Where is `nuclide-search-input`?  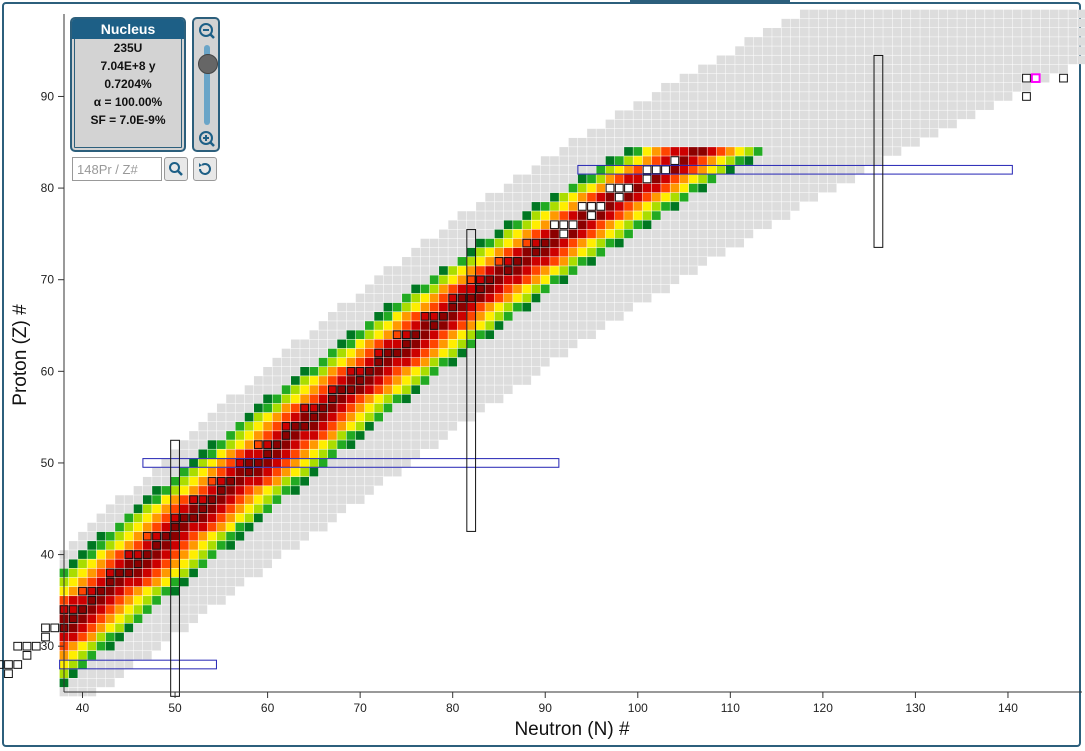 nuclide-search-input is located at coordinates (117, 169).